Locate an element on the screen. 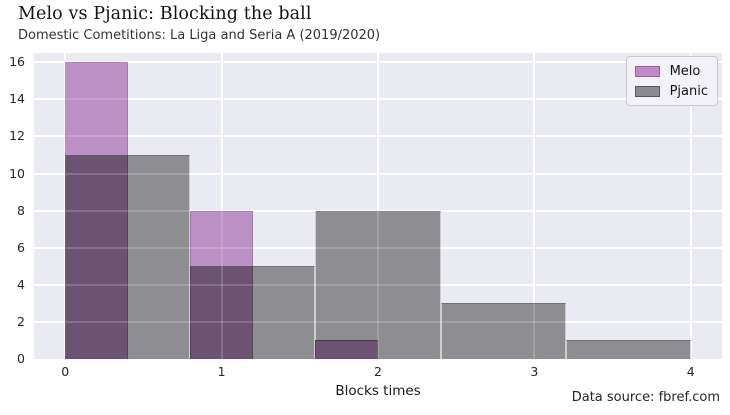 The height and width of the screenshot is (415, 730). legend-label-pjanic: Pjanic is located at coordinates (688, 91).